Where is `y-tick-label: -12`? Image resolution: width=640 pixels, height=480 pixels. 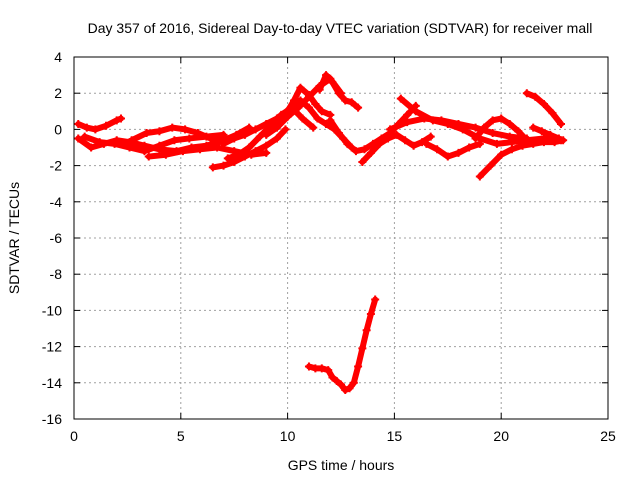
y-tick-label: -12 is located at coordinates (52, 347).